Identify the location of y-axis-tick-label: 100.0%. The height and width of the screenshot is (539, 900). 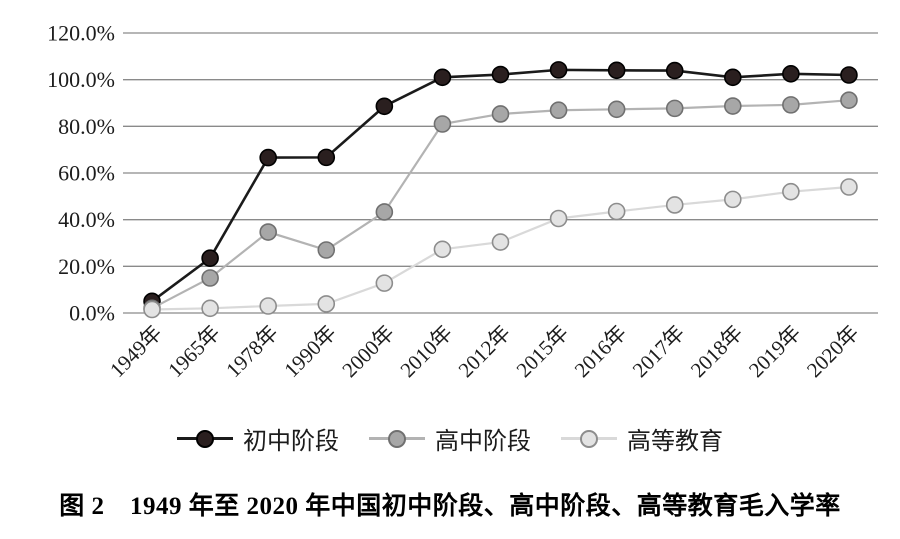
(81, 79).